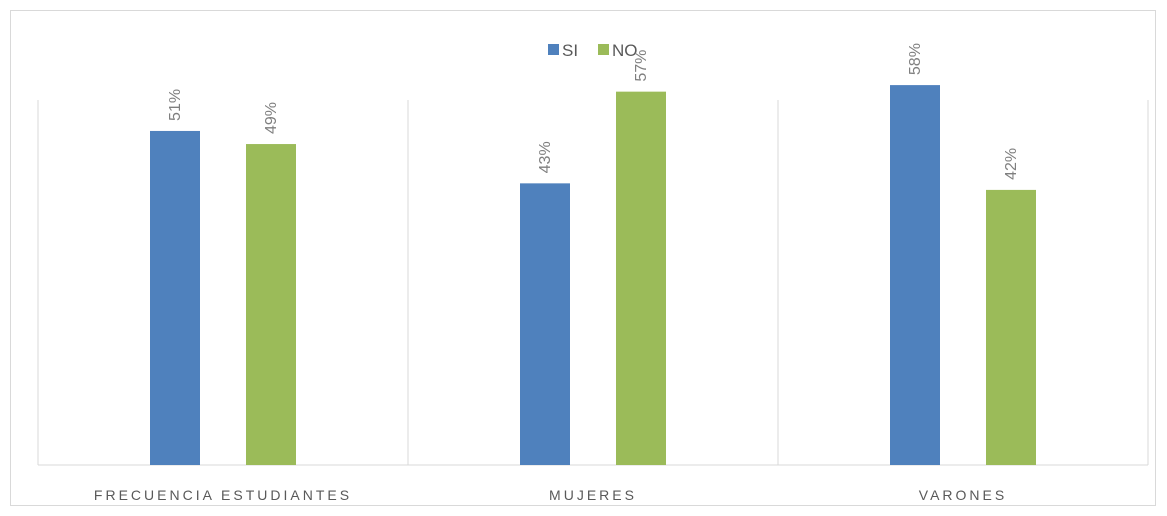 The height and width of the screenshot is (516, 1167). Describe the element at coordinates (641, 66) in the screenshot. I see `data-label: 57%` at that location.